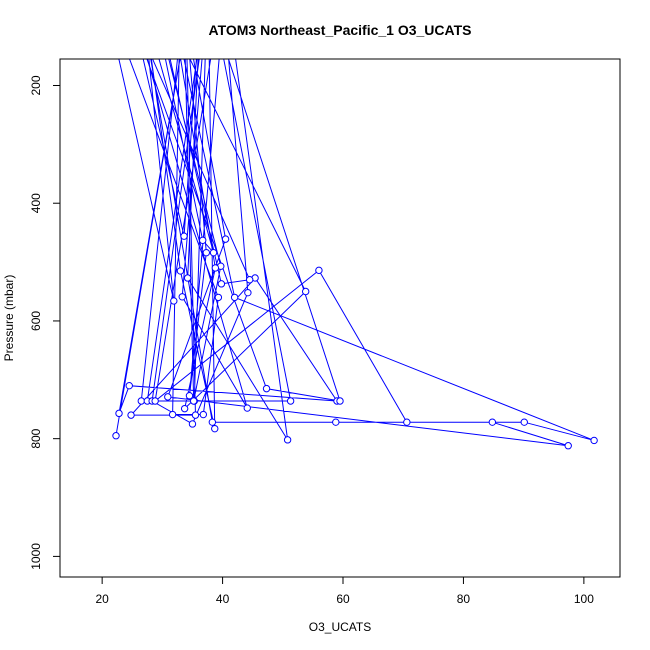 The width and height of the screenshot is (650, 650). Describe the element at coordinates (36, 556) in the screenshot. I see `y-tick-label: 1000` at that location.